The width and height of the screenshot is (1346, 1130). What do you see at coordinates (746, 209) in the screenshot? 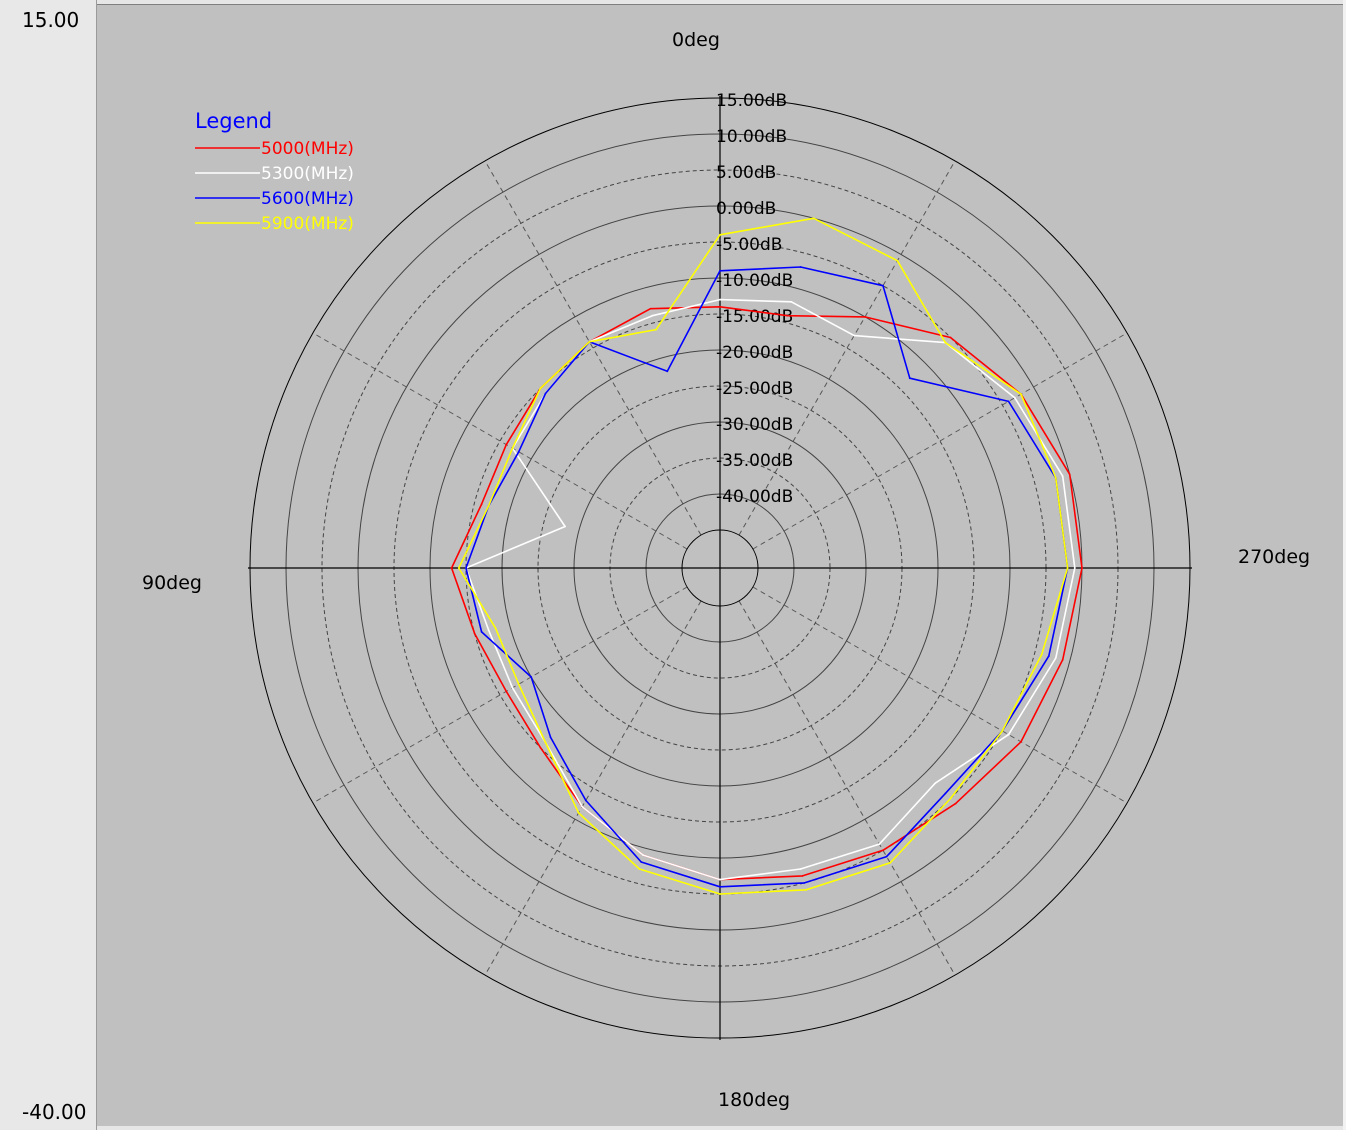
I see `radial-tick-label: 0.00dB` at bounding box center [746, 209].